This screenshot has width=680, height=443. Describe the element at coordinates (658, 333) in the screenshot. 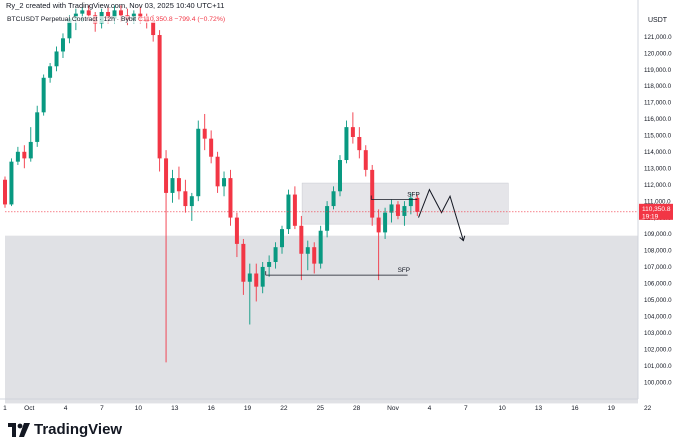

I see `price-tick-label: 103,000.0` at that location.